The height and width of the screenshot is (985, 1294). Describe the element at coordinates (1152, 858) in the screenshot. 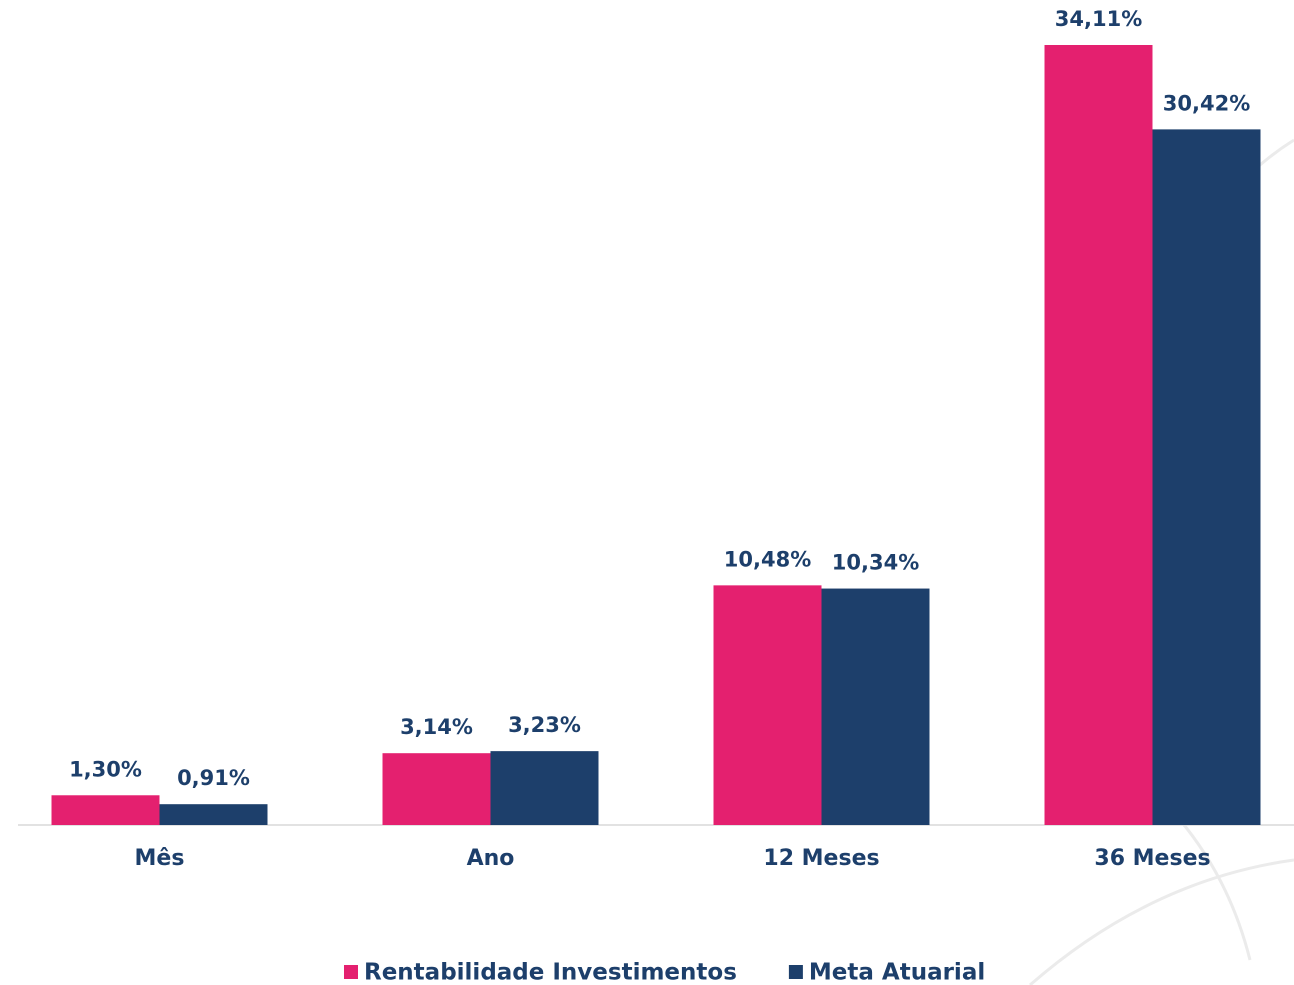

I see `x-tick-label: 36 Meses` at that location.